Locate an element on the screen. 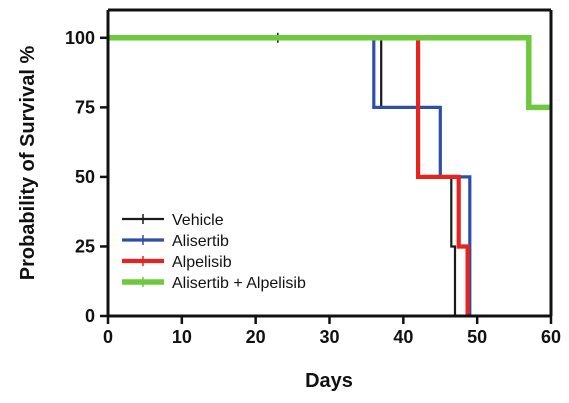 This screenshot has width=569, height=403. y-tick-label: 25 is located at coordinates (85, 246).